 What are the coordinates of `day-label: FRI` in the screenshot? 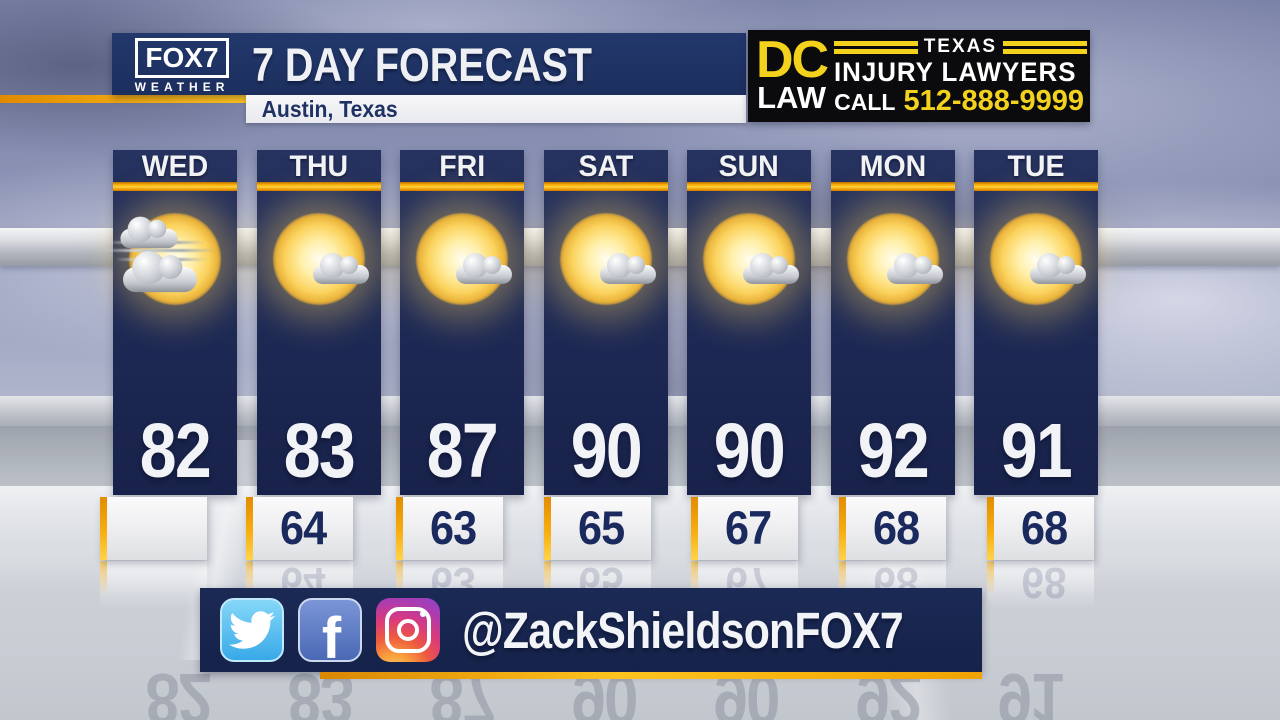 It's located at (462, 166).